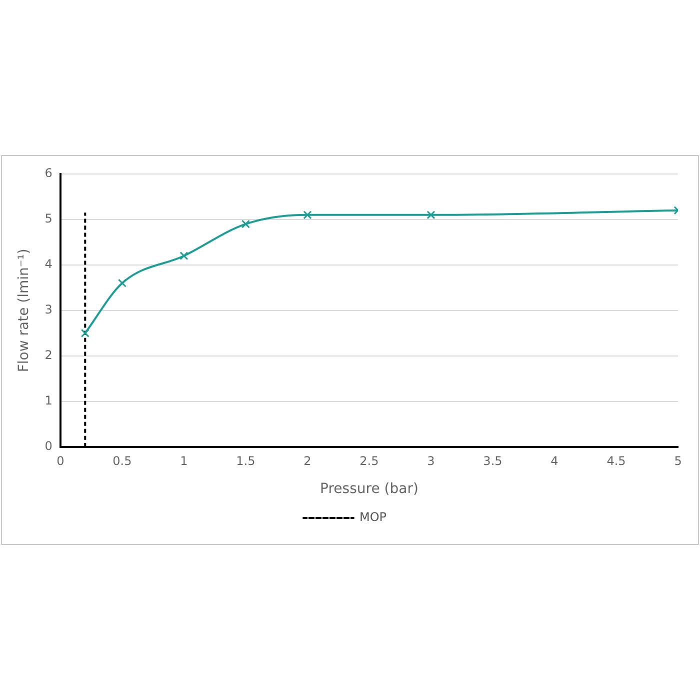 This screenshot has height=700, width=700. What do you see at coordinates (492, 461) in the screenshot?
I see `x-tick-label: 3.5` at bounding box center [492, 461].